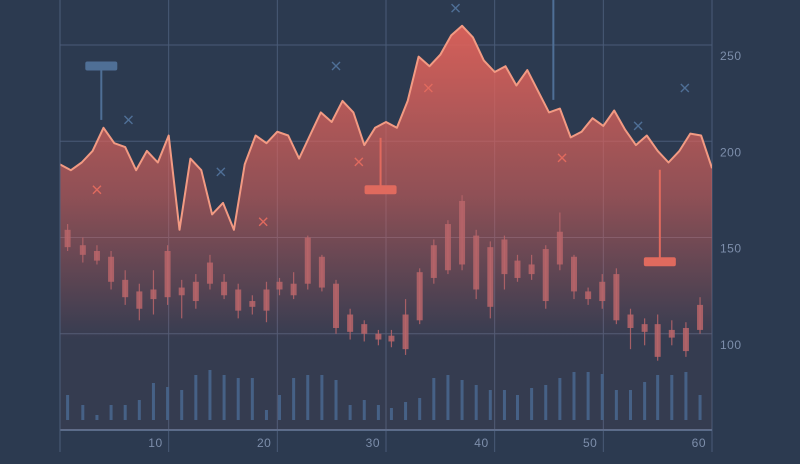  Describe the element at coordinates (590, 443) in the screenshot. I see `x-tick-label: 50` at that location.